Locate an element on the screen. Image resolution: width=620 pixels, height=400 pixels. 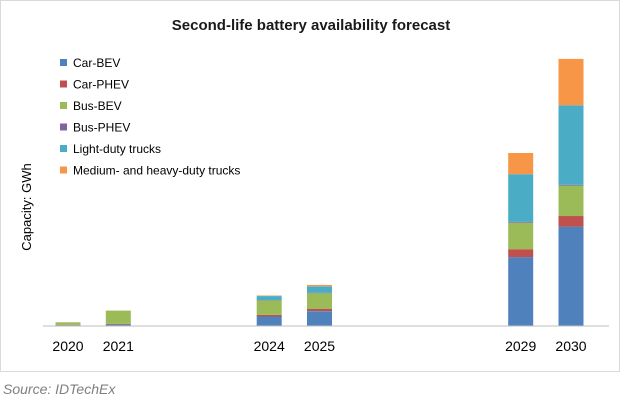
bar-segment-bus-phev-2030 is located at coordinates (571, 185).